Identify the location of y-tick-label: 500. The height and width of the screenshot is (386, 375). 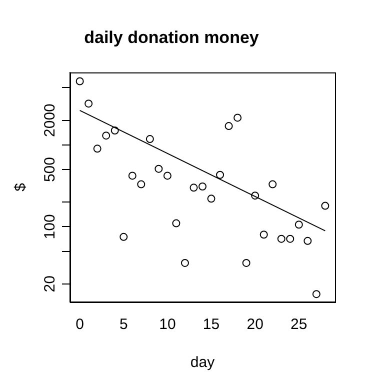
(50, 169).